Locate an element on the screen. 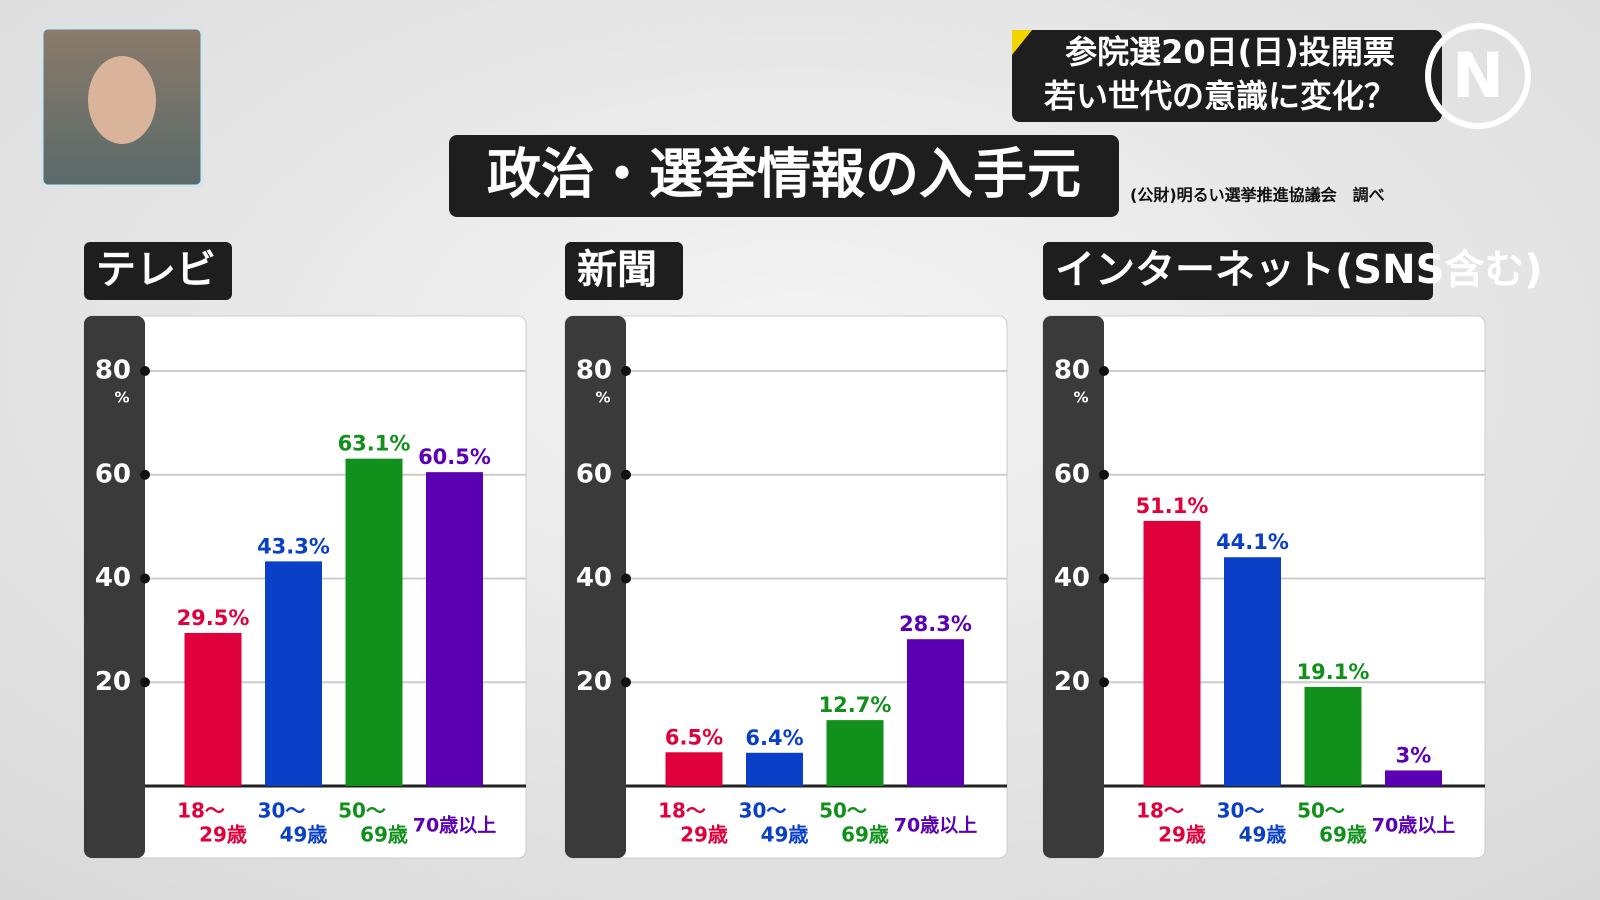 The width and height of the screenshot is (1600, 900). value-label: 6.5% is located at coordinates (694, 737).